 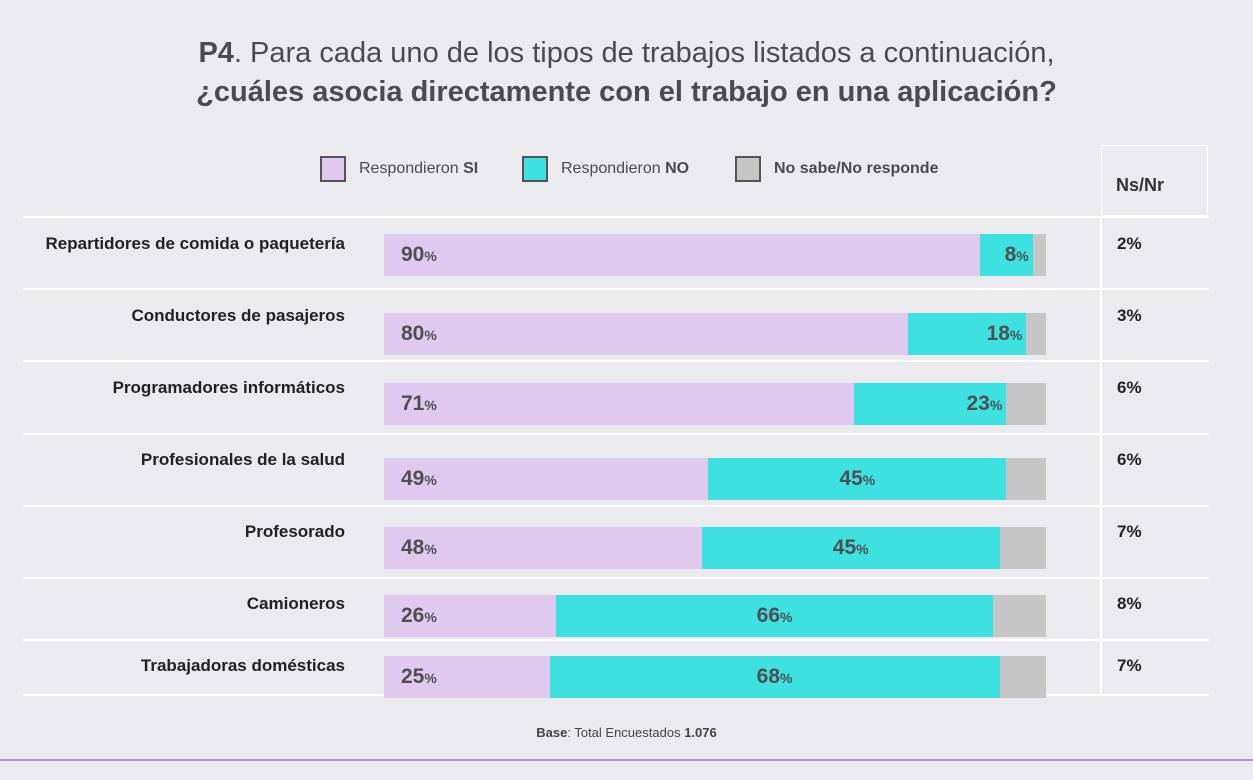 I want to click on nsnr-value: 3%, so click(x=1129, y=315).